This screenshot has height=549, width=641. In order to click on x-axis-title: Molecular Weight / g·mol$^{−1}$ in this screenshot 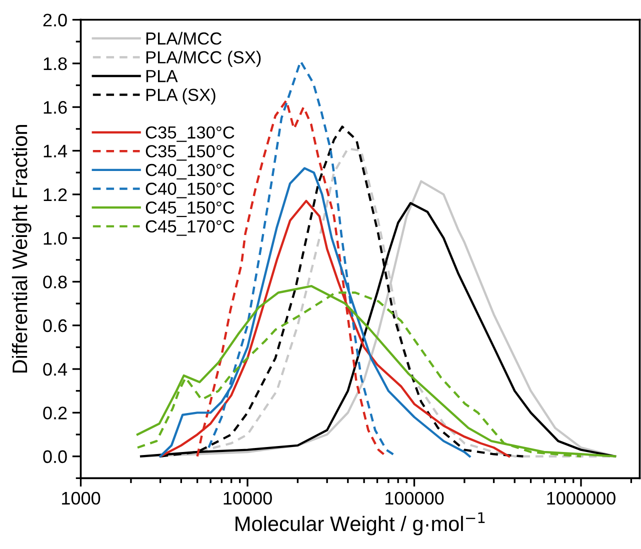, I will do `click(360, 524)`.